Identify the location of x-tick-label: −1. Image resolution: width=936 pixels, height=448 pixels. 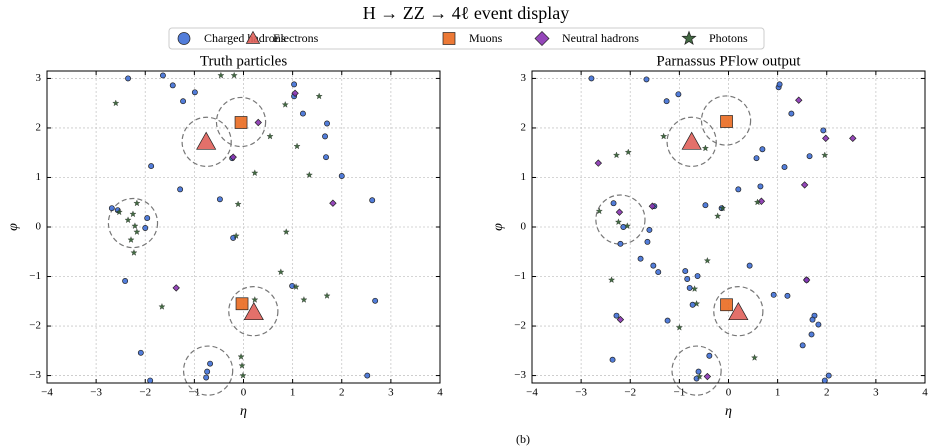
(195, 393).